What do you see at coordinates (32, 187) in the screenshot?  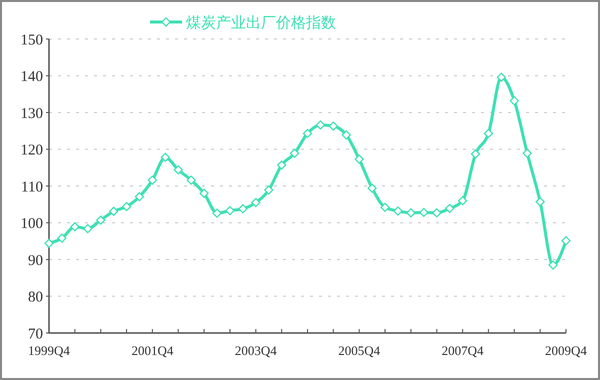 I see `y-tick-label: 110` at bounding box center [32, 187].